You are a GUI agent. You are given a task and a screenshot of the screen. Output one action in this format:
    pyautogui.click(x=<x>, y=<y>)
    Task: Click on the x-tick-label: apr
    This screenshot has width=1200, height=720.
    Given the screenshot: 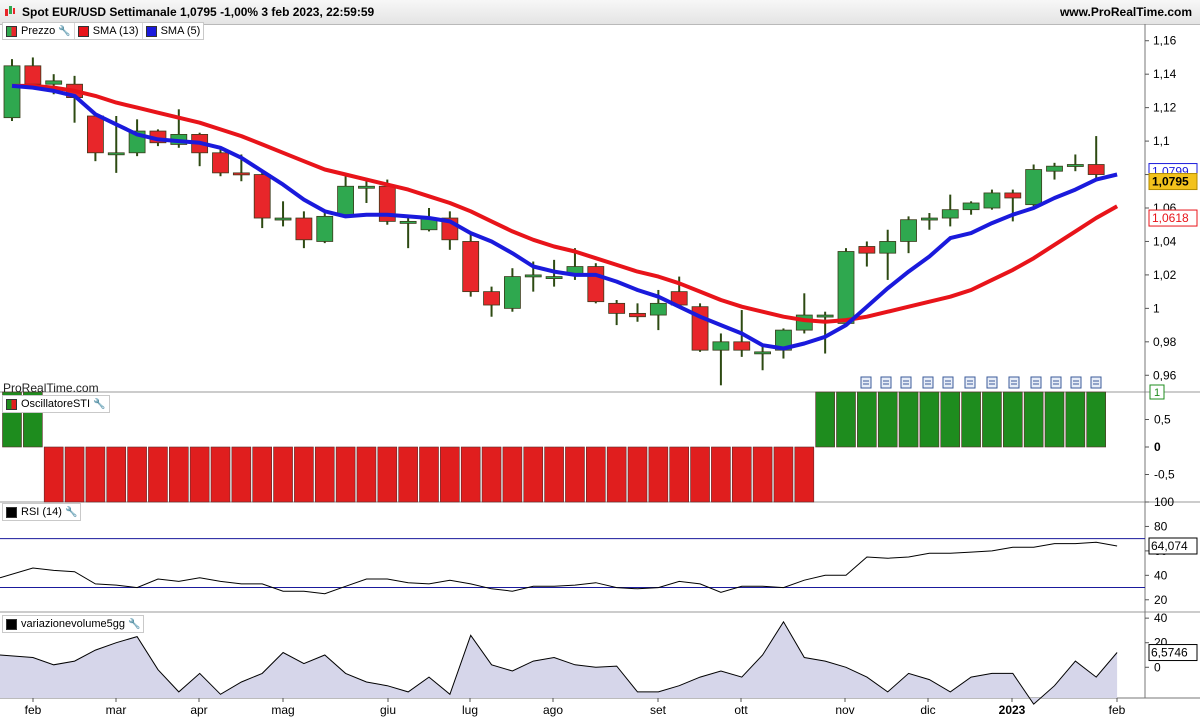 What is the action you would take?
    pyautogui.click(x=198, y=710)
    